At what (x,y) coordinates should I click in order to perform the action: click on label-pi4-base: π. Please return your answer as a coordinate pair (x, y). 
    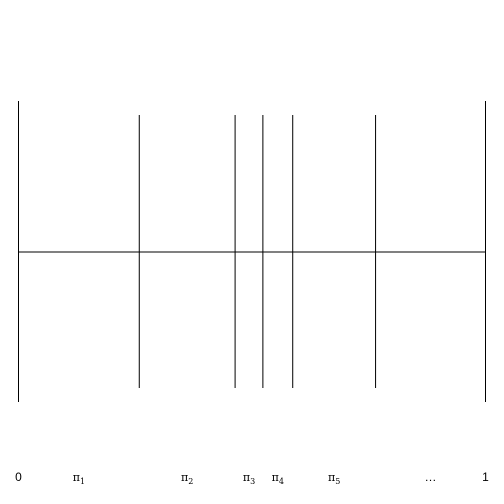
    Looking at the image, I should click on (275, 477).